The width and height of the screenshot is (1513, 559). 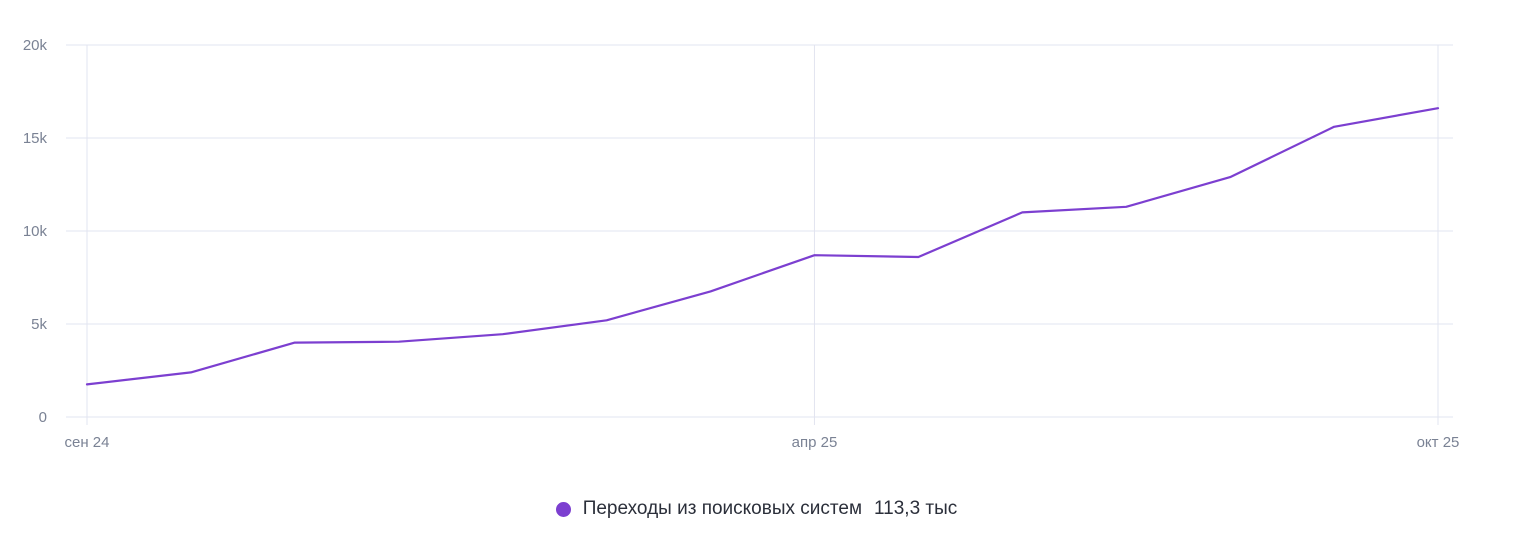 What do you see at coordinates (762, 442) in the screenshot?
I see `x-axis-labels: сен 24 апр 25 окт 25` at bounding box center [762, 442].